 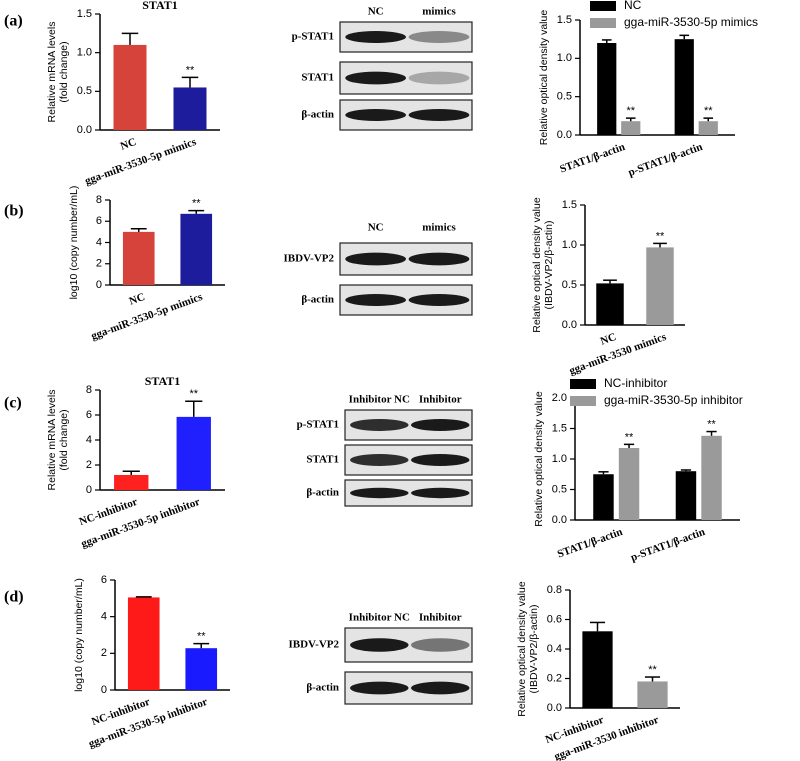 I want to click on blot-row-label: STAT1, so click(x=317, y=78).